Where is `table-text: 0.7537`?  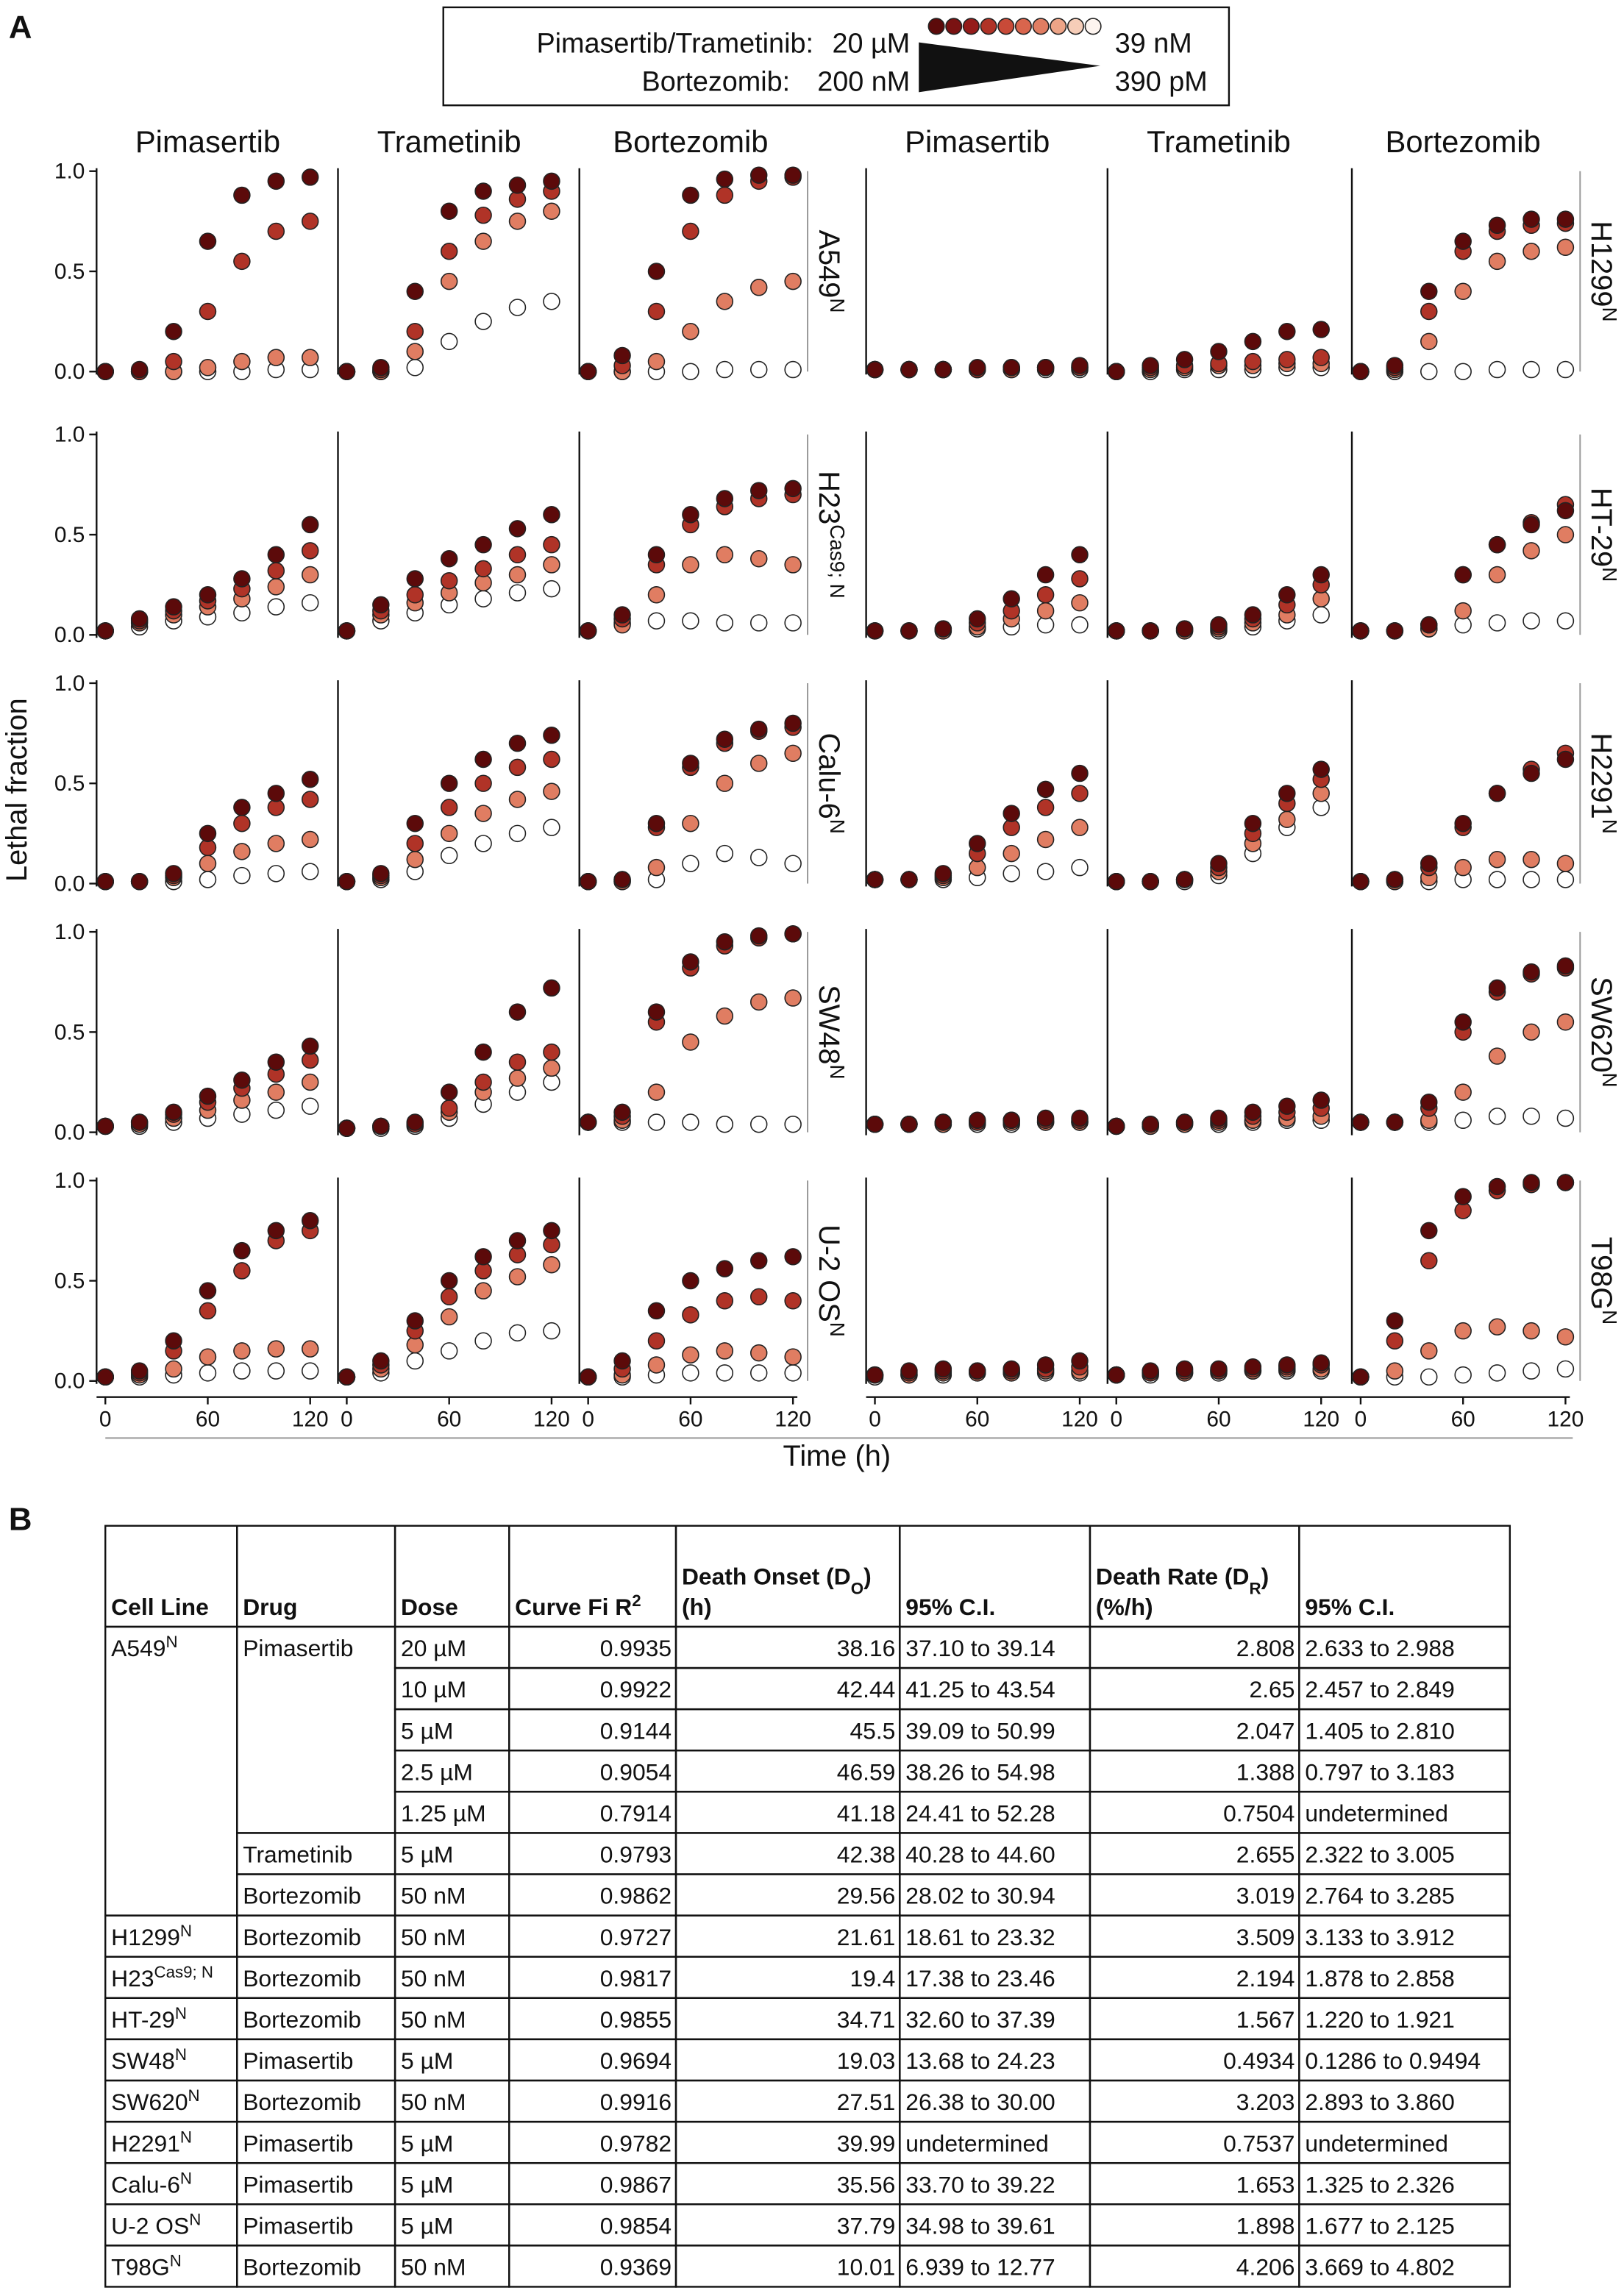 table-text: 0.7537 is located at coordinates (1258, 2143).